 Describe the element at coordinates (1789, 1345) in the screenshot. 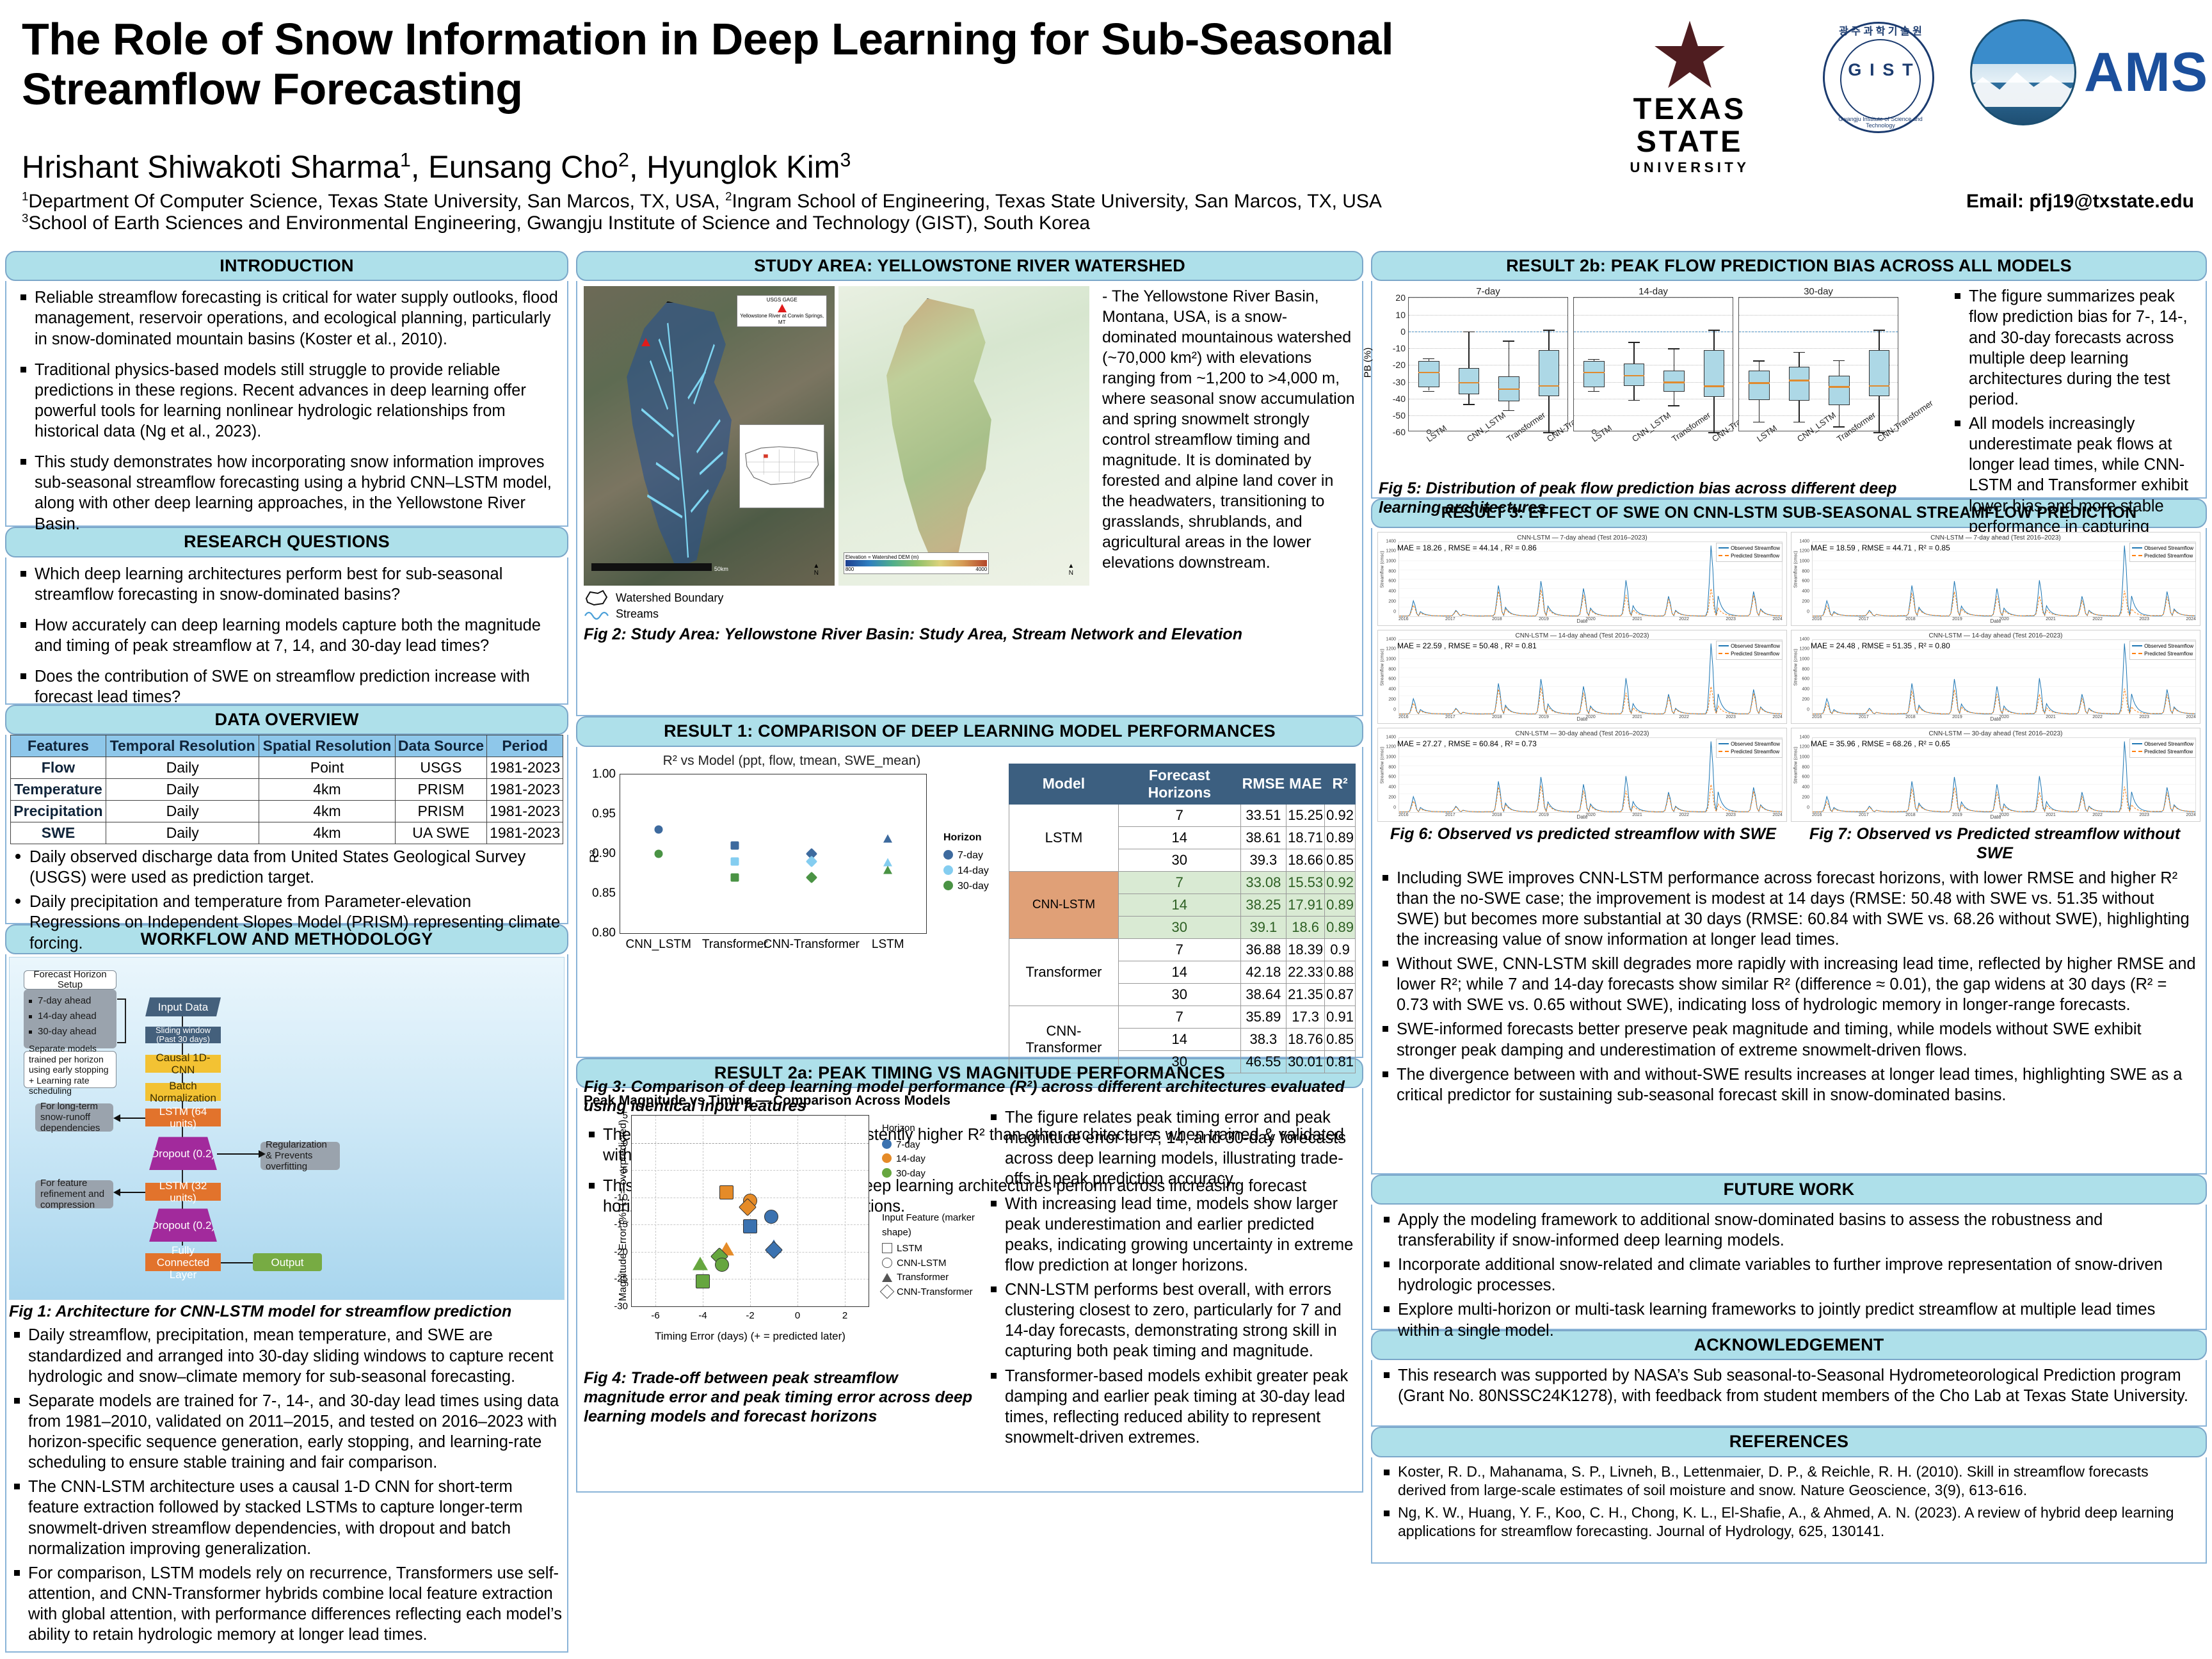

I see `section-heading-acknowledgement: ACKNOWLEDGEMENT` at that location.